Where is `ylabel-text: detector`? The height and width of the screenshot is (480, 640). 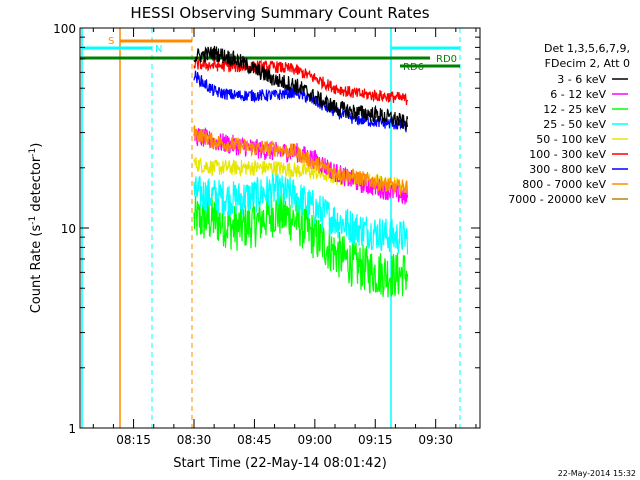 ylabel-text: detector is located at coordinates (36, 186).